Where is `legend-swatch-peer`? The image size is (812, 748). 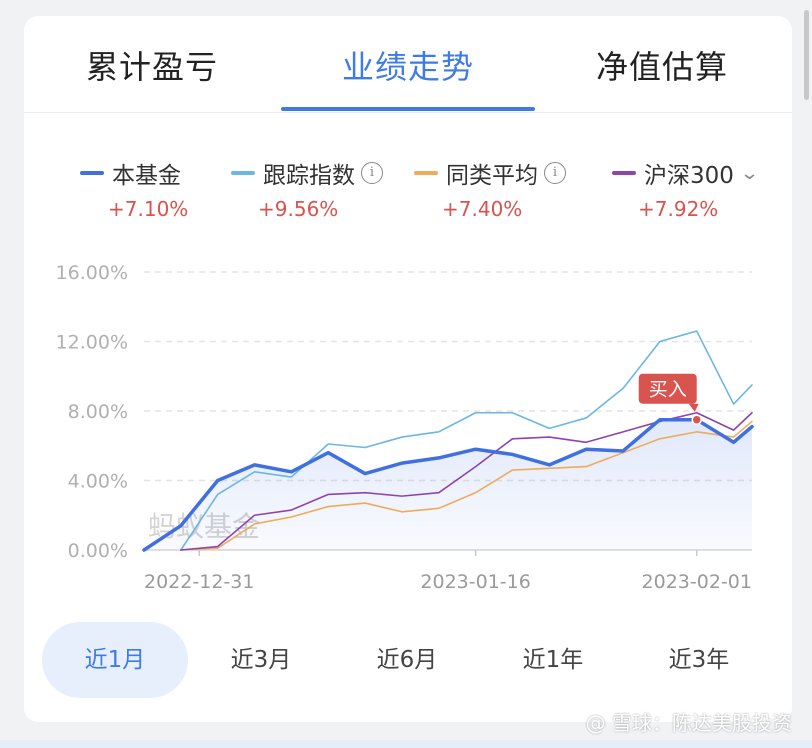 legend-swatch-peer is located at coordinates (426, 173).